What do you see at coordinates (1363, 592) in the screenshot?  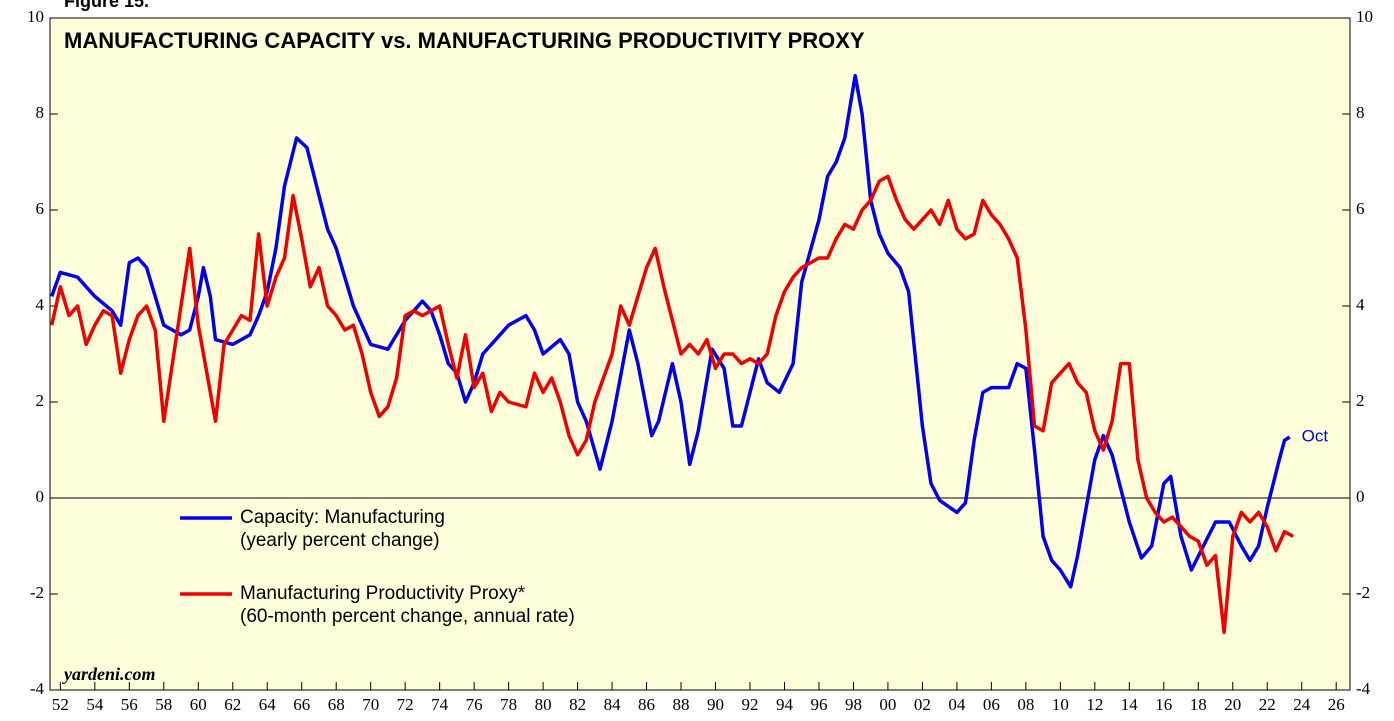 I see `y2-tick-label: -2` at bounding box center [1363, 592].